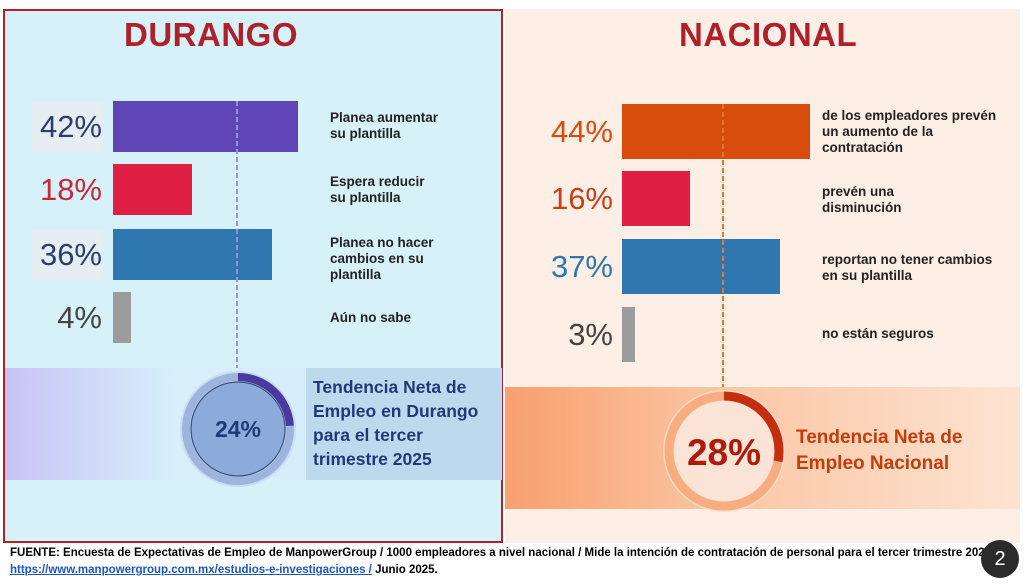  Describe the element at coordinates (404, 570) in the screenshot. I see `footer-date: Junio 2025.` at that location.